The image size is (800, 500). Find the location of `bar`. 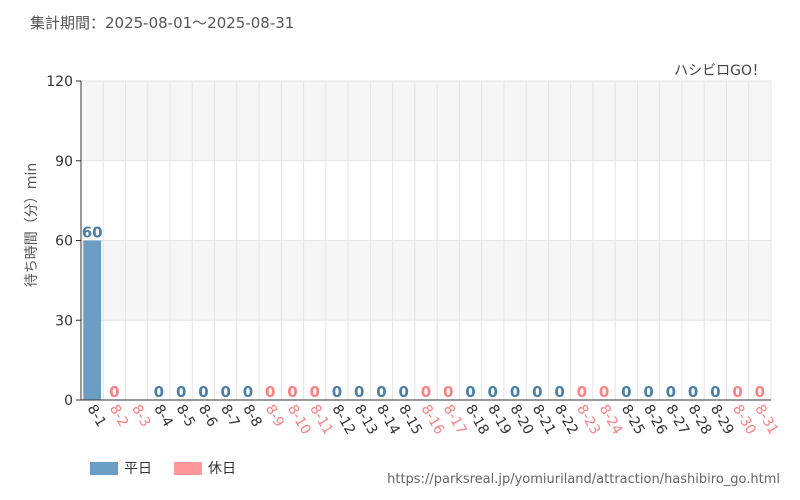

bar is located at coordinates (92, 320).